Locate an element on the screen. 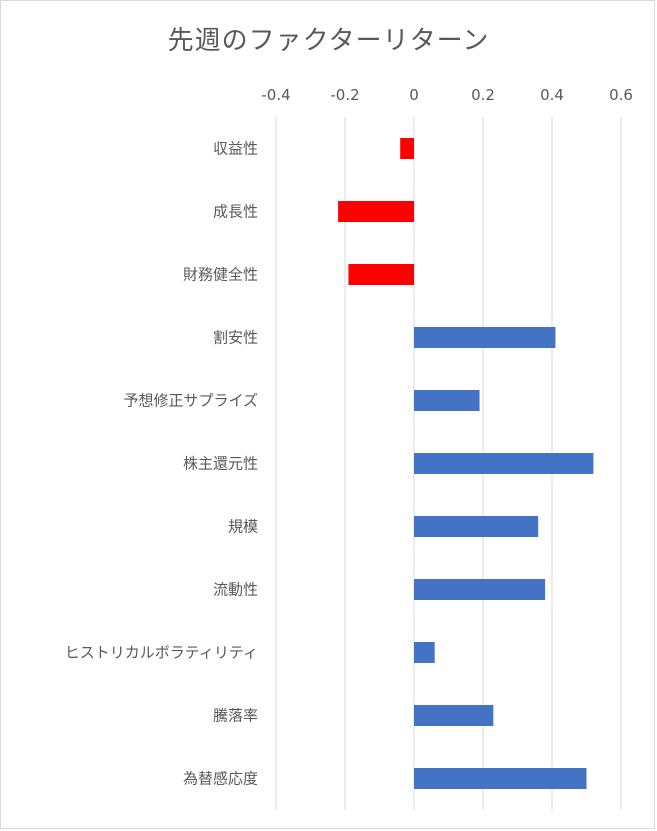 Image resolution: width=657 pixels, height=831 pixels. x-tick-label-0: -0.4 is located at coordinates (275, 95).